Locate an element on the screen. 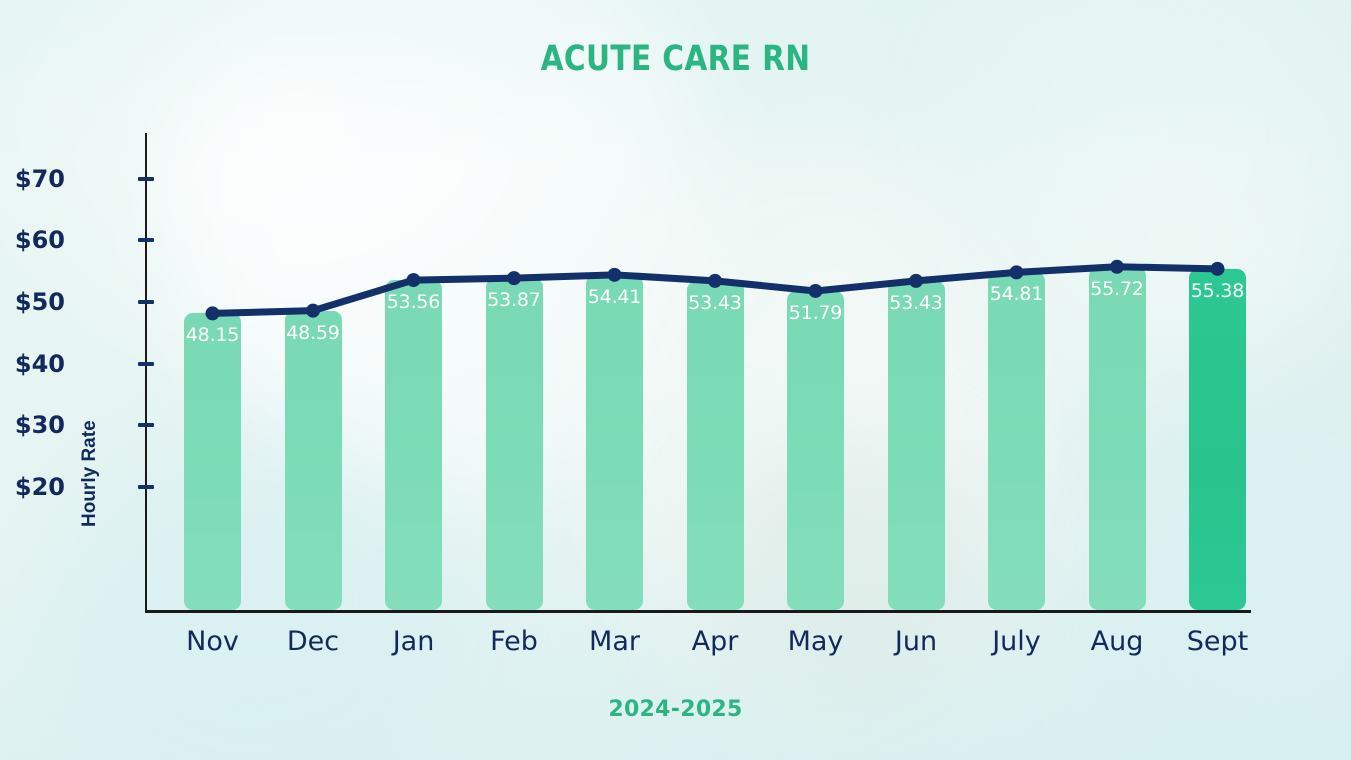  y-axis-line is located at coordinates (146, 372).